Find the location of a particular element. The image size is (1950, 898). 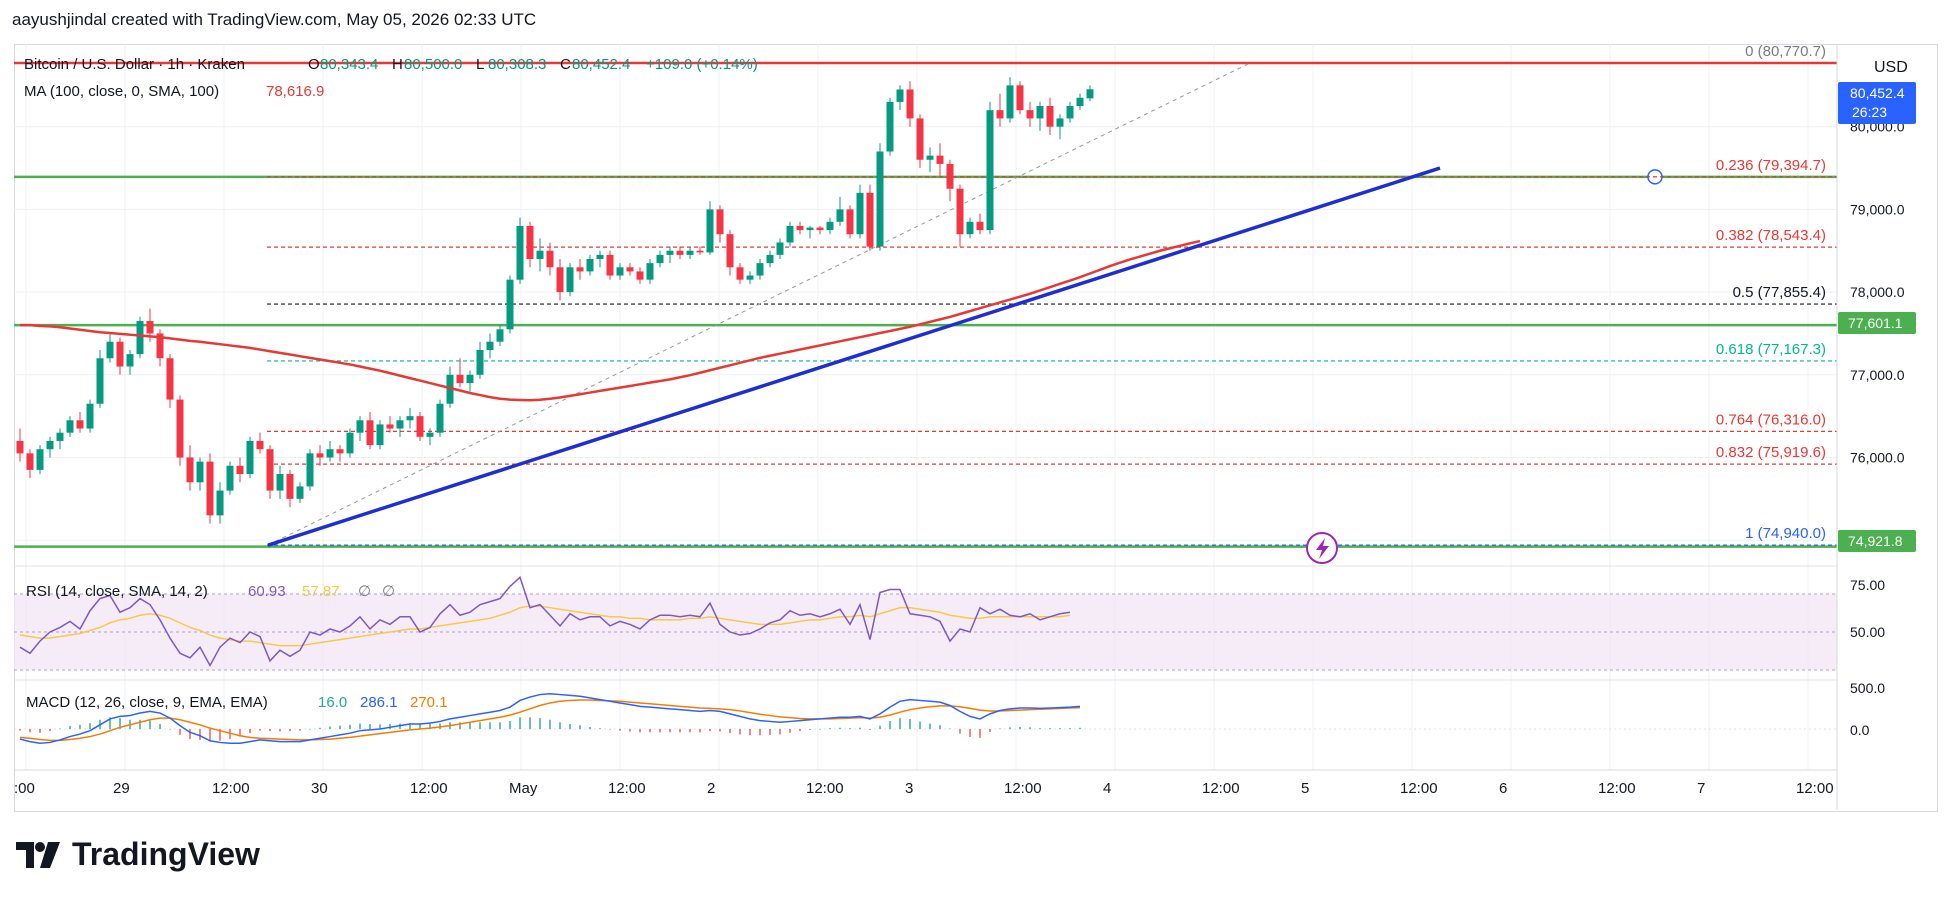

rsi-label: RSI (14, close, SMA, 14, 2) is located at coordinates (117, 591).